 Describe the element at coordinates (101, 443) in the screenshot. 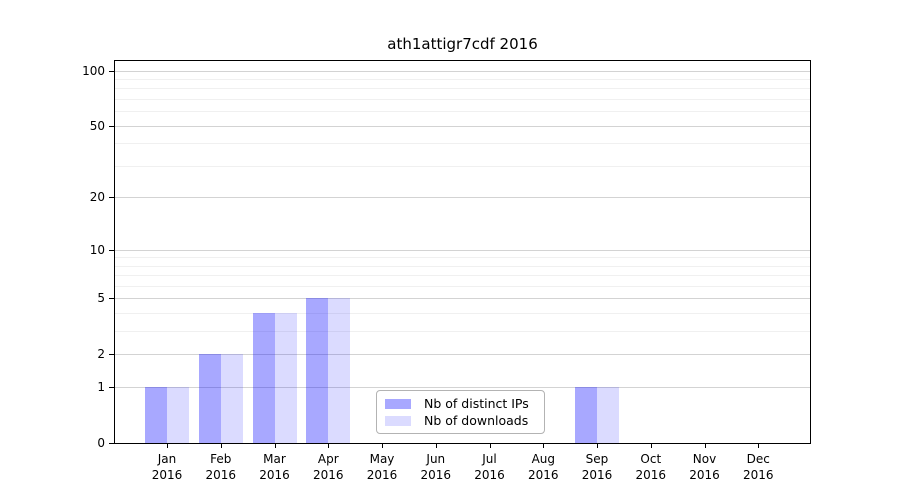

I see `y-tick-label-0: 0` at that location.